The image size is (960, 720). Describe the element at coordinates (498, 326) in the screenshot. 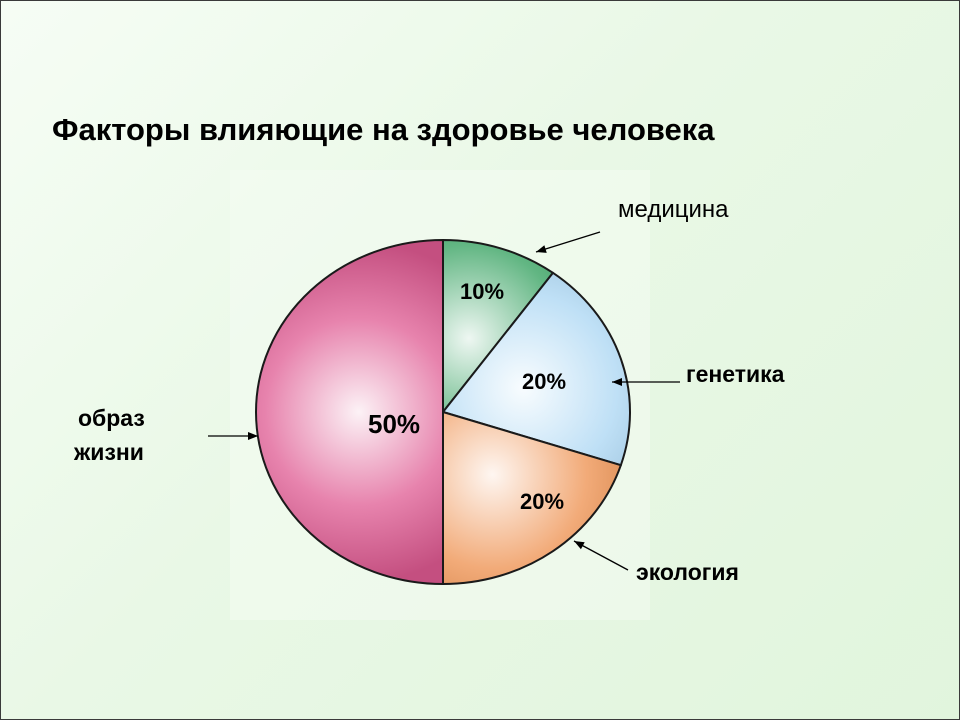

I see `pie-slice-medicine` at that location.